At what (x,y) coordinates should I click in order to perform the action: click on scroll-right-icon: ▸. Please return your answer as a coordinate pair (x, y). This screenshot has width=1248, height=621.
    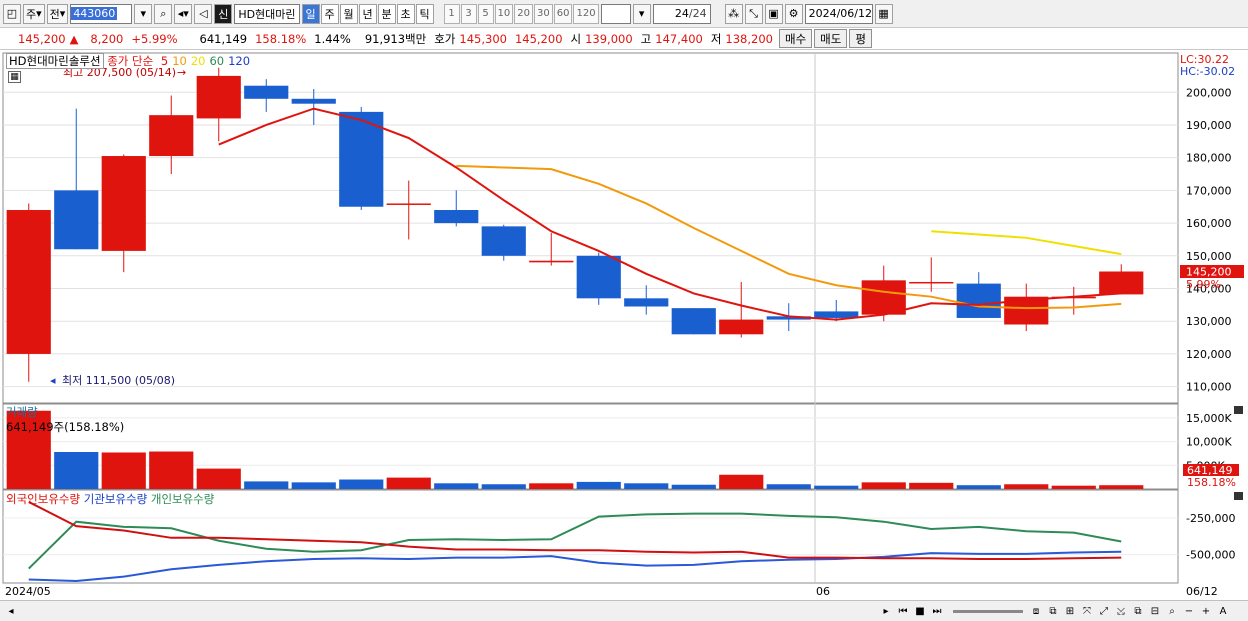
    Looking at the image, I should click on (886, 611).